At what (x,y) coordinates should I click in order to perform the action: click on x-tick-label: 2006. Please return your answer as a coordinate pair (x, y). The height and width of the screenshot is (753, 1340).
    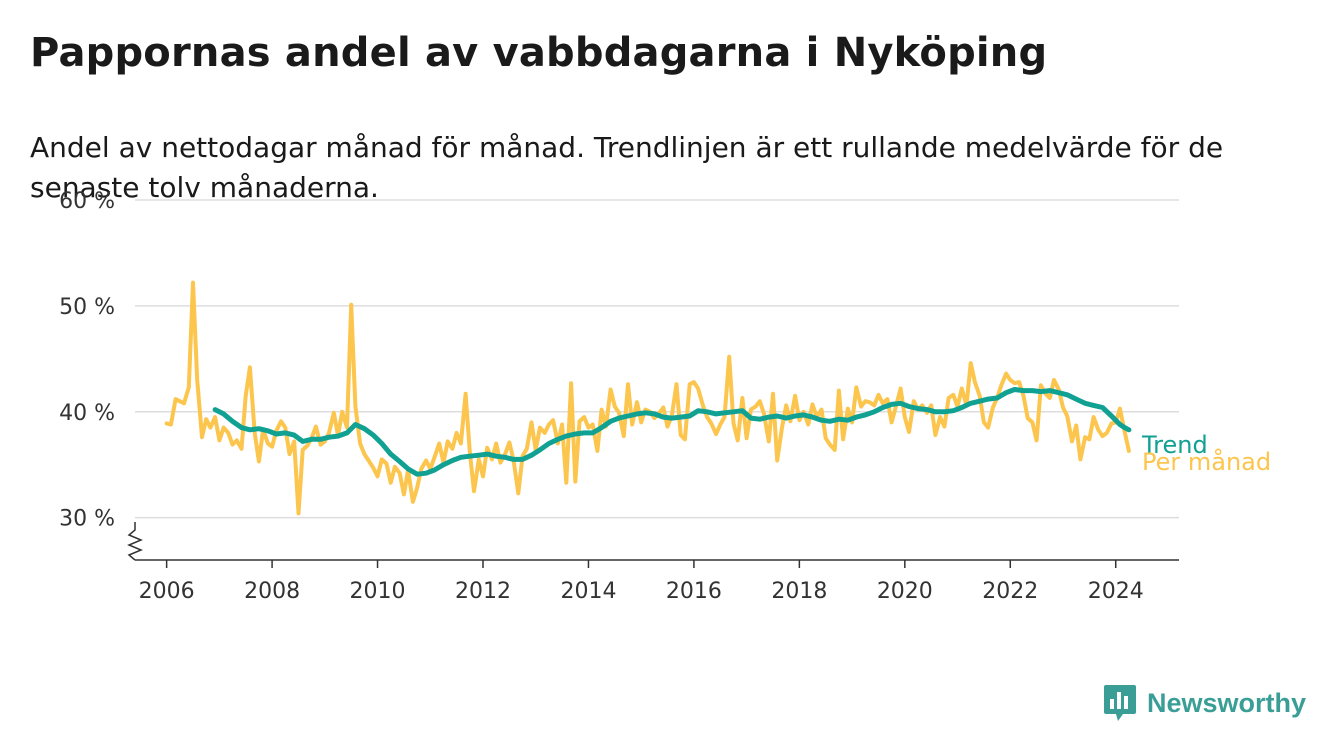
    Looking at the image, I should click on (167, 591).